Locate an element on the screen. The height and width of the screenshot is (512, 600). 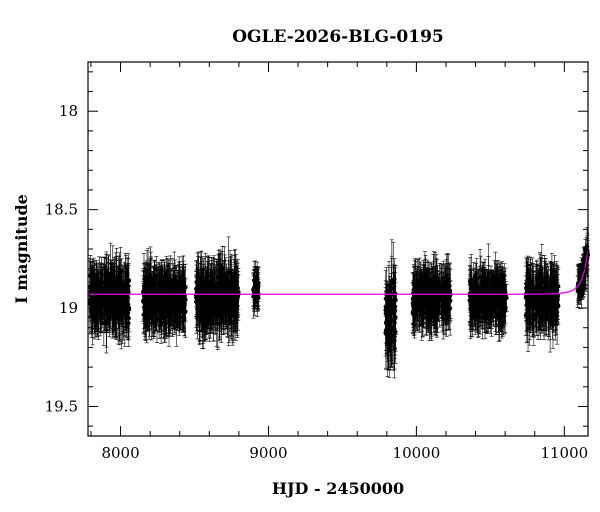
y-axis-label: I magnitude is located at coordinates (21, 249).